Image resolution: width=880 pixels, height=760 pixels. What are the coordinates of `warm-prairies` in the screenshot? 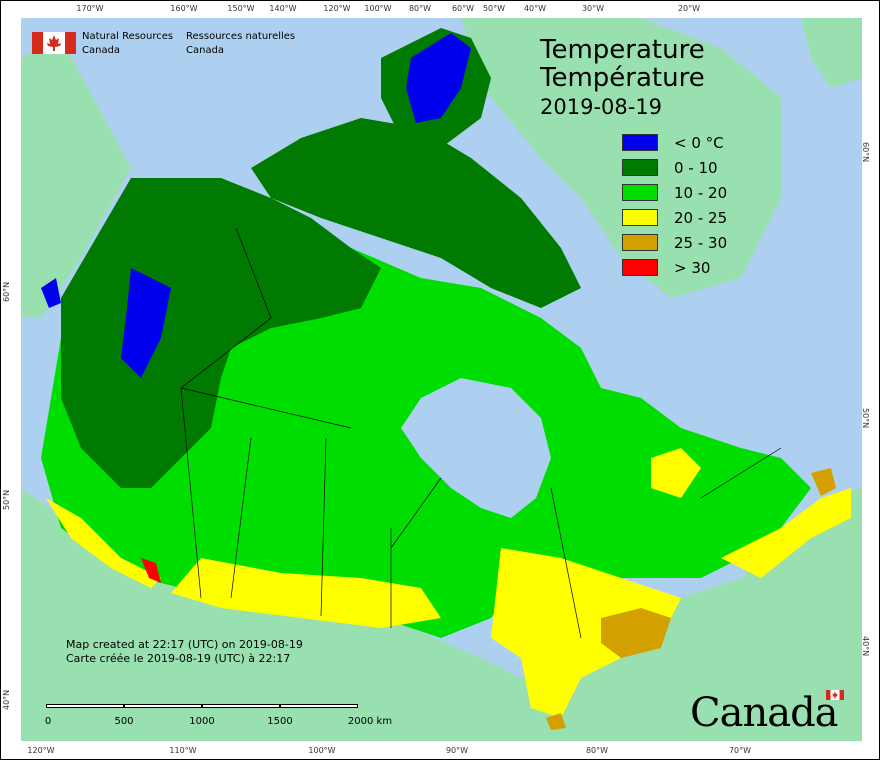 It's located at (306, 593).